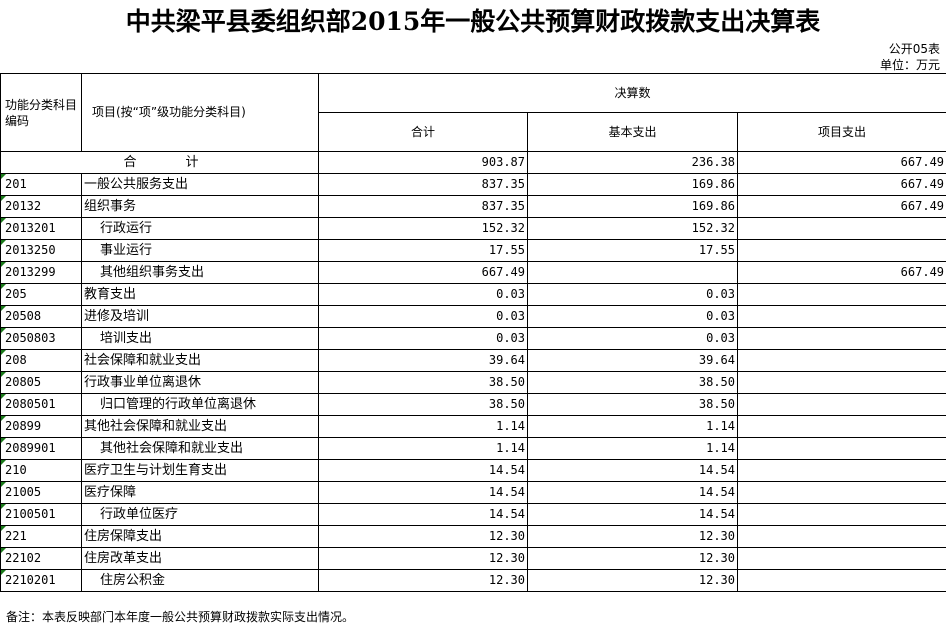 The height and width of the screenshot is (629, 946). I want to click on table-row: 2013201 行政运行 152.32 152.32, so click(473, 228).